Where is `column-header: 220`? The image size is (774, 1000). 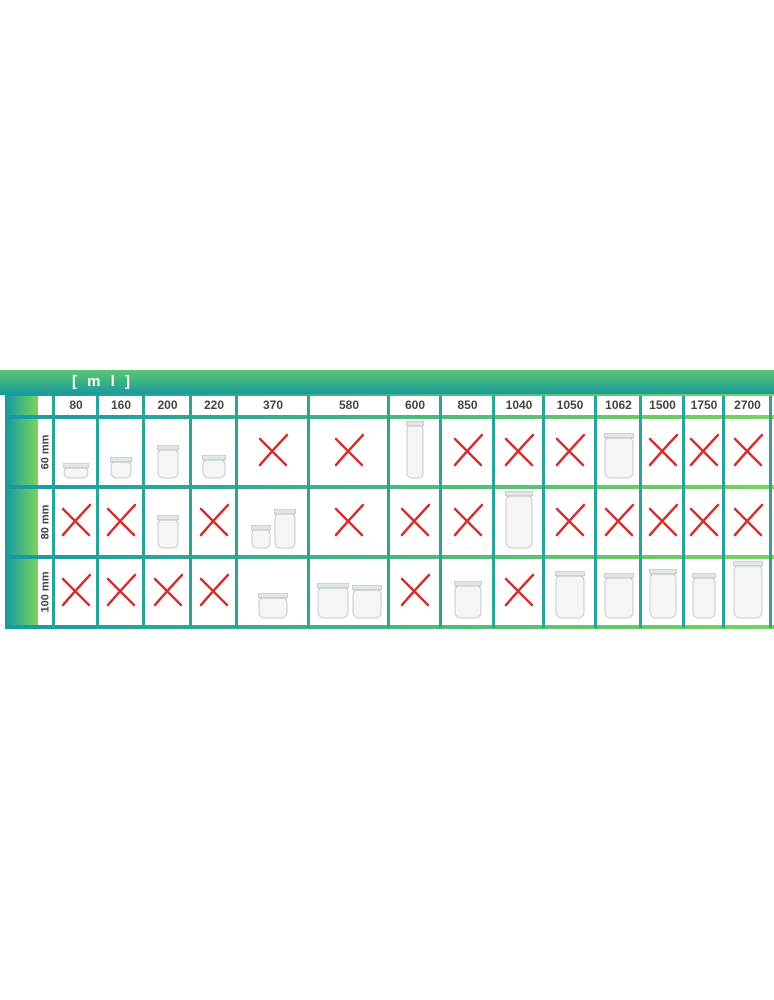
column-header: 220 is located at coordinates (214, 405).